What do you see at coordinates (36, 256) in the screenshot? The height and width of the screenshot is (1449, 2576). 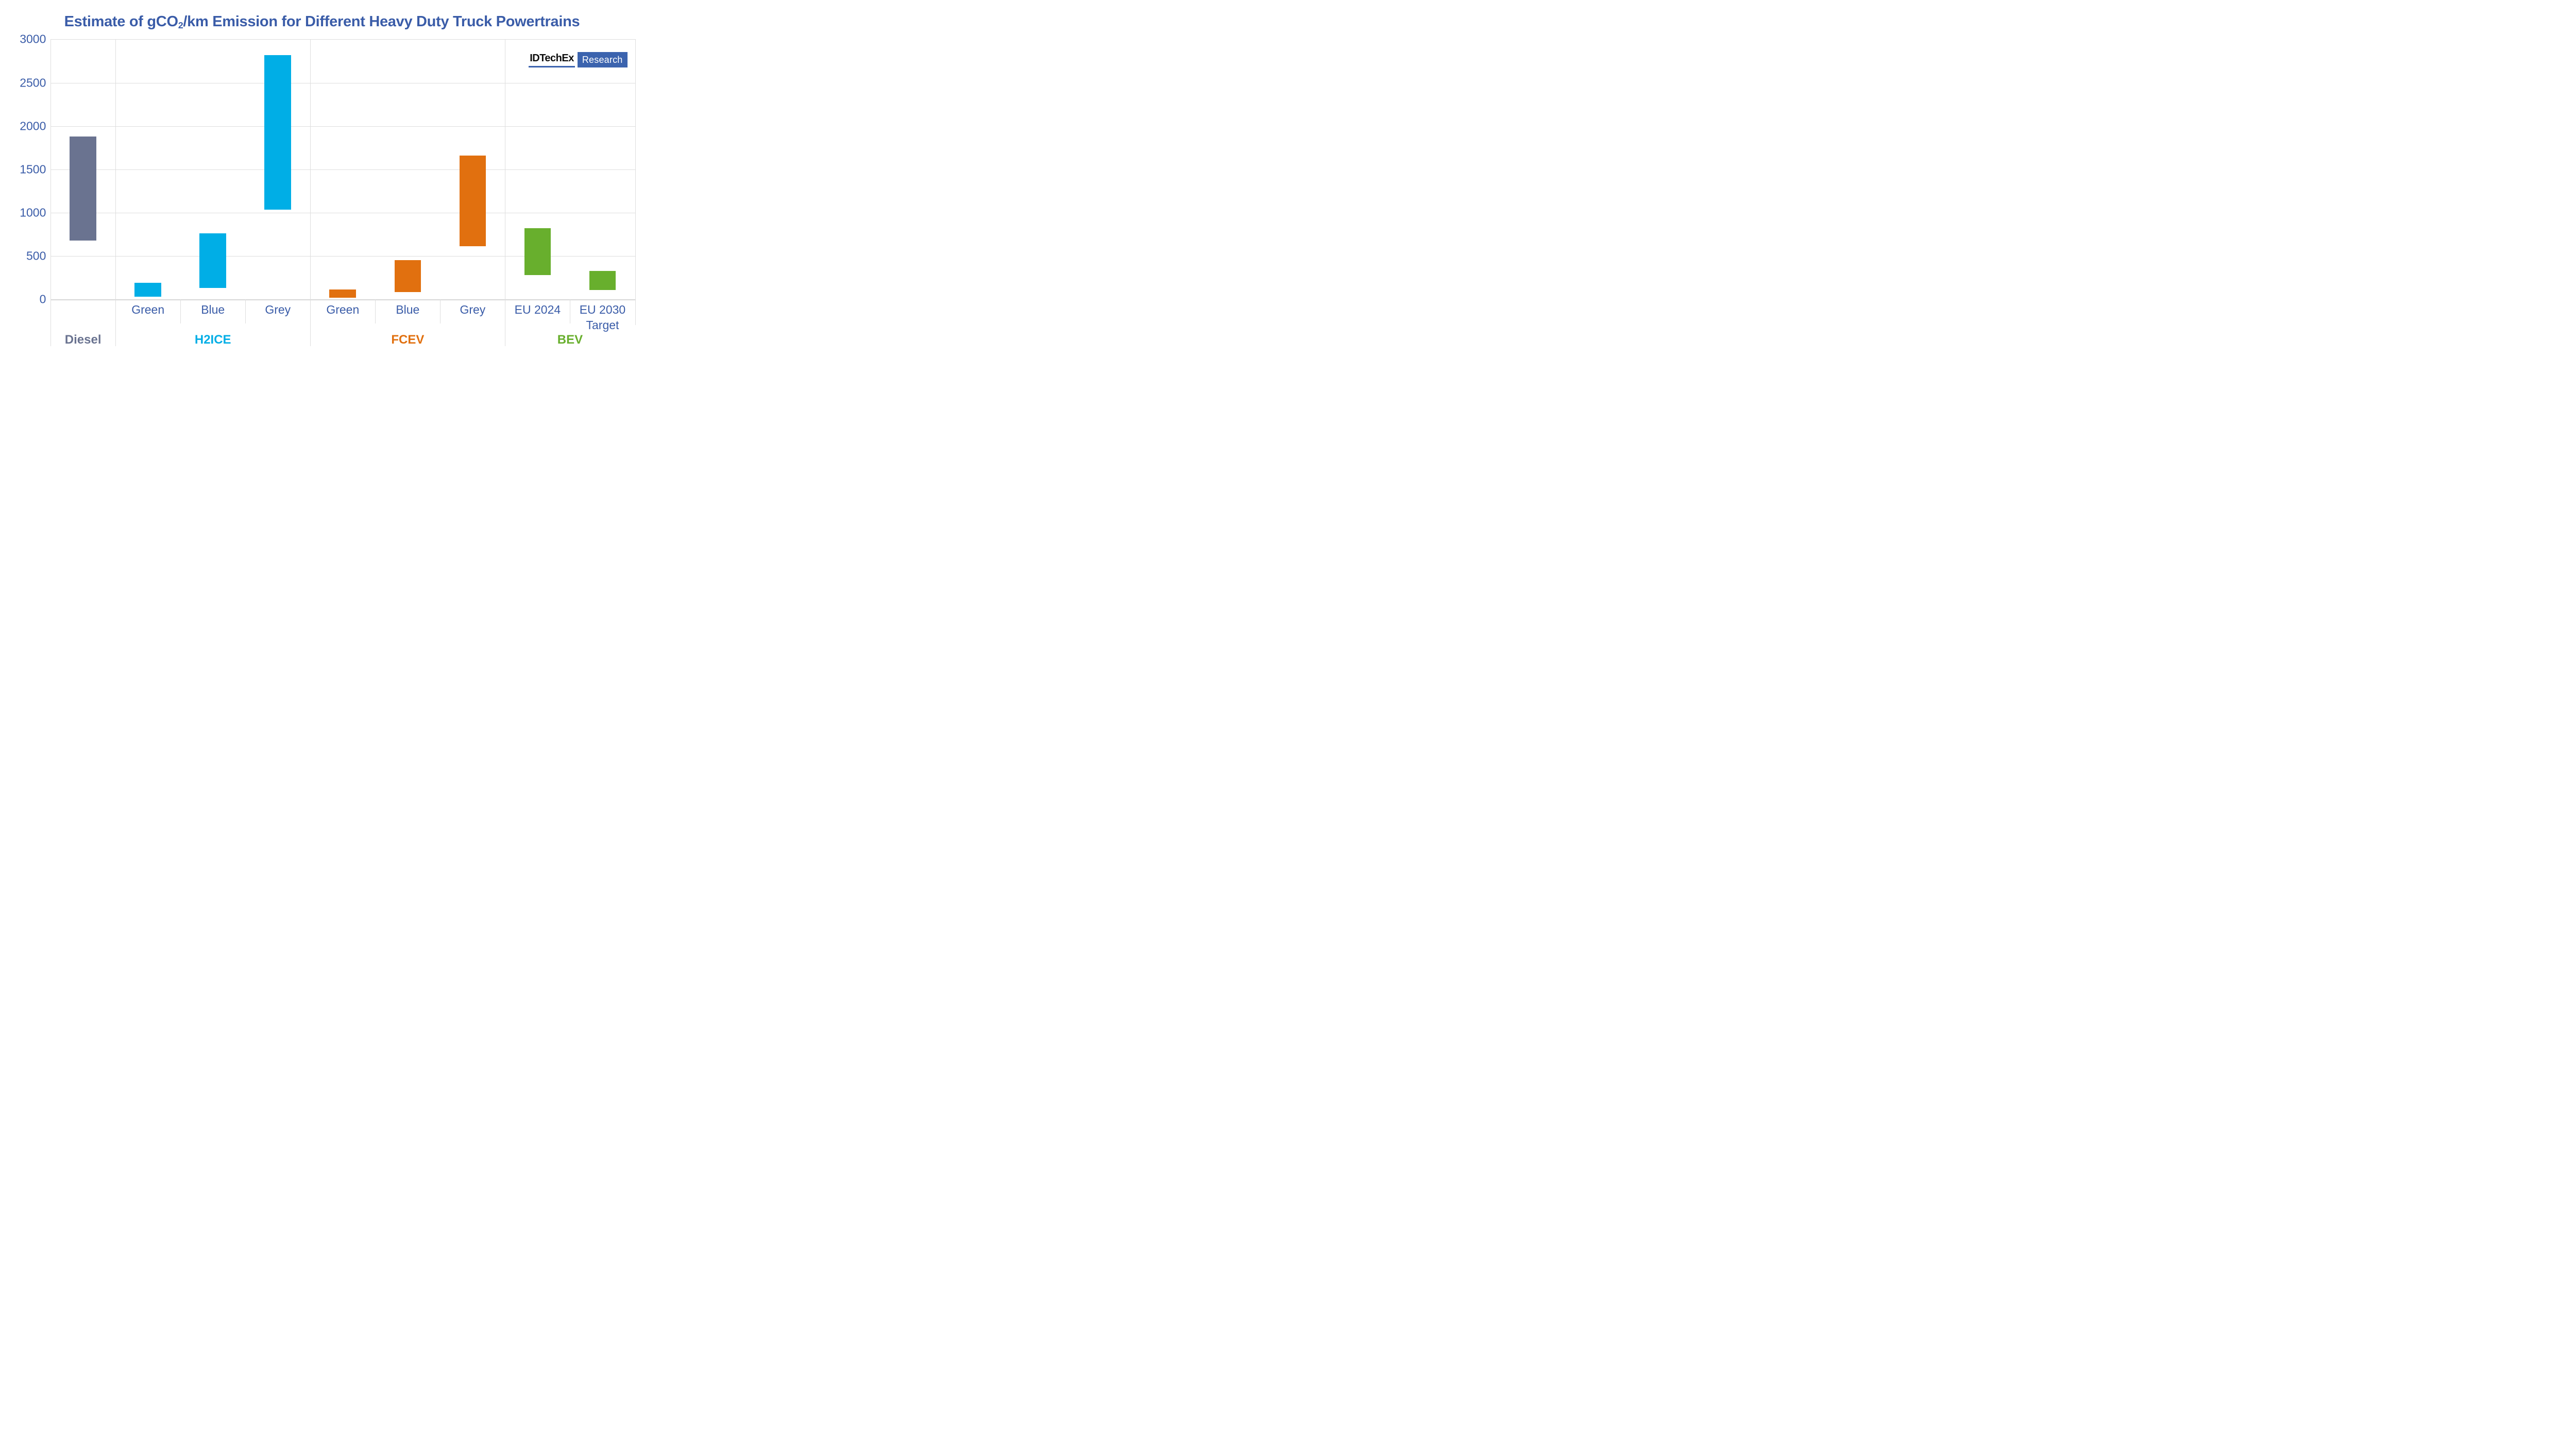 I see `y-tick-label: 500` at bounding box center [36, 256].